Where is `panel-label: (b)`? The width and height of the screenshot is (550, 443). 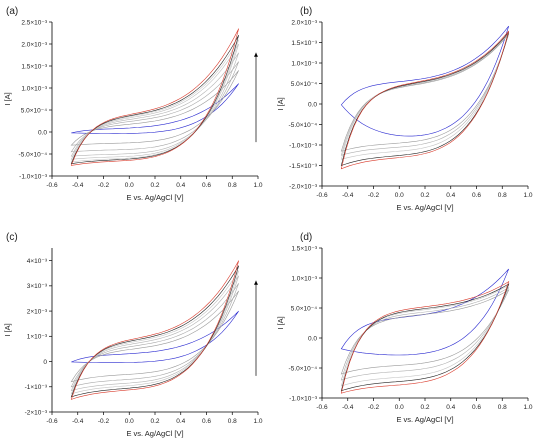 panel-label: (b) is located at coordinates (306, 11).